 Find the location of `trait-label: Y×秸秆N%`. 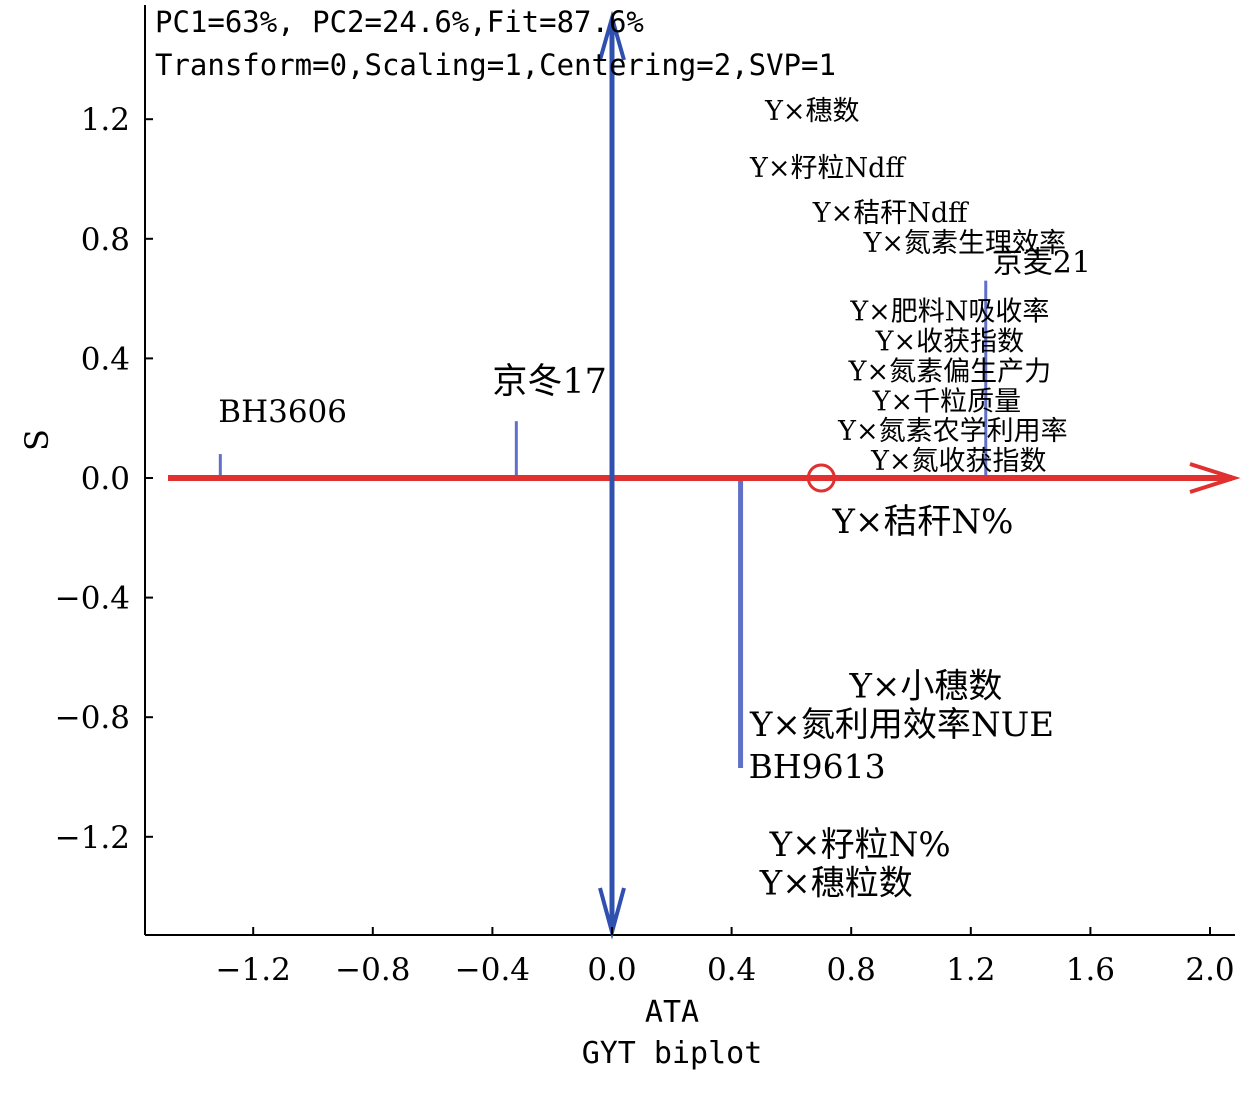

trait-label: Y×秸秆N% is located at coordinates (922, 522).